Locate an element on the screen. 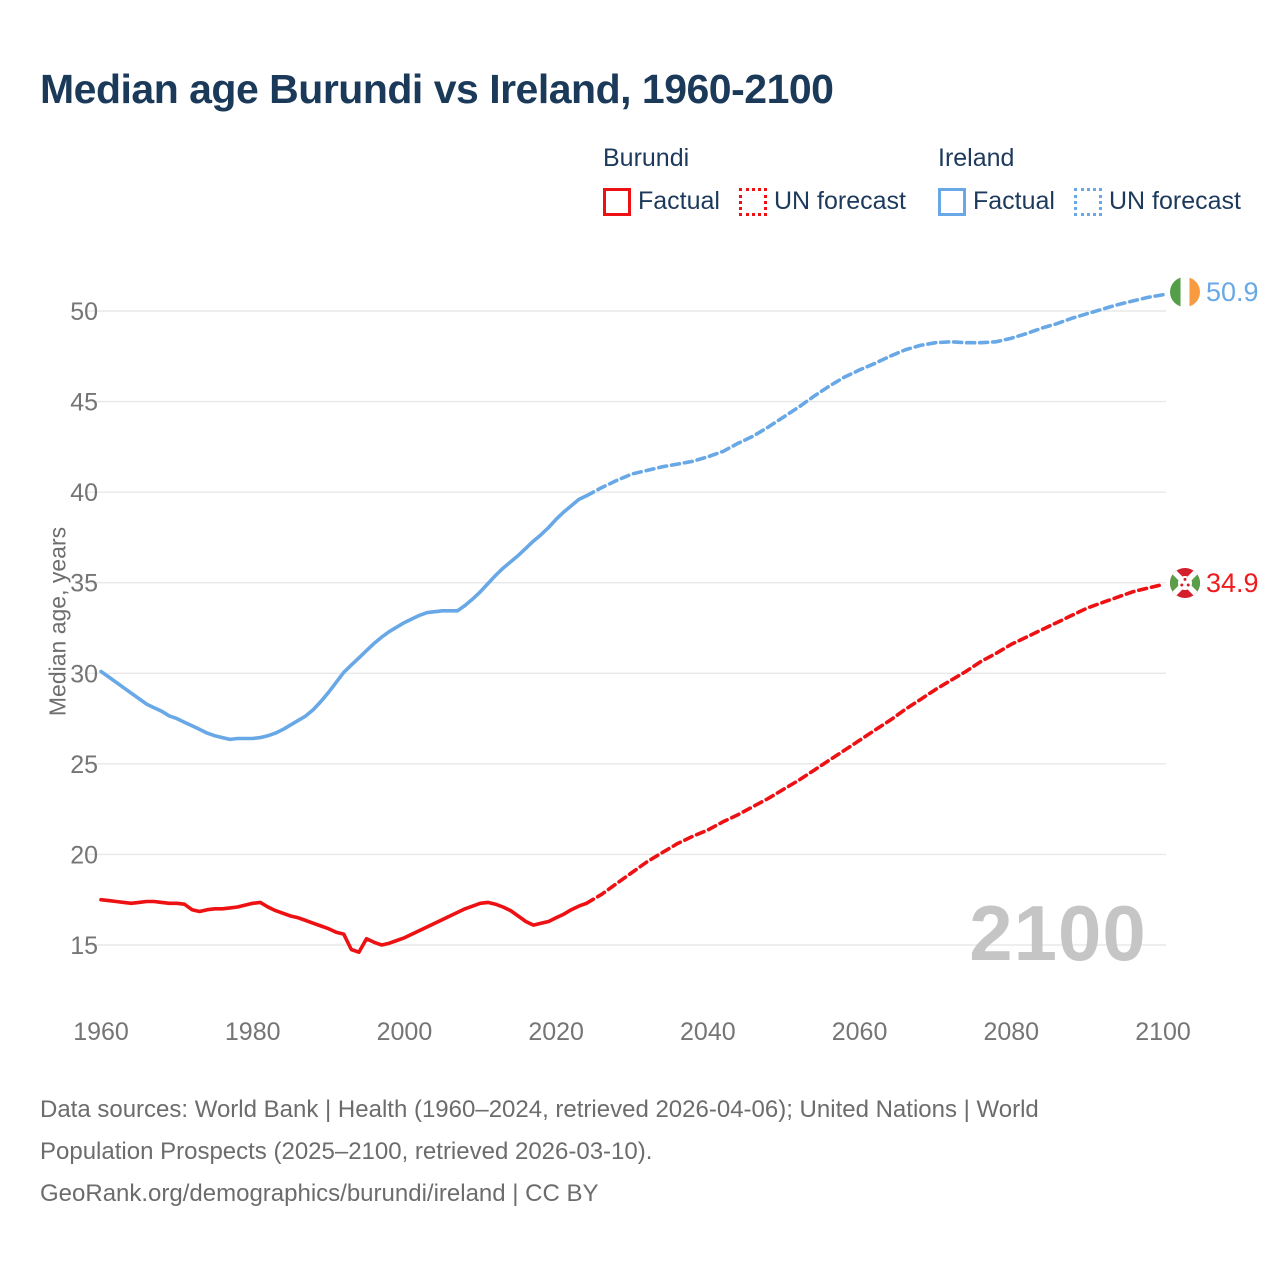 Image resolution: width=1280 pixels, height=1280 pixels. year-watermark: 2100 is located at coordinates (1058, 933).